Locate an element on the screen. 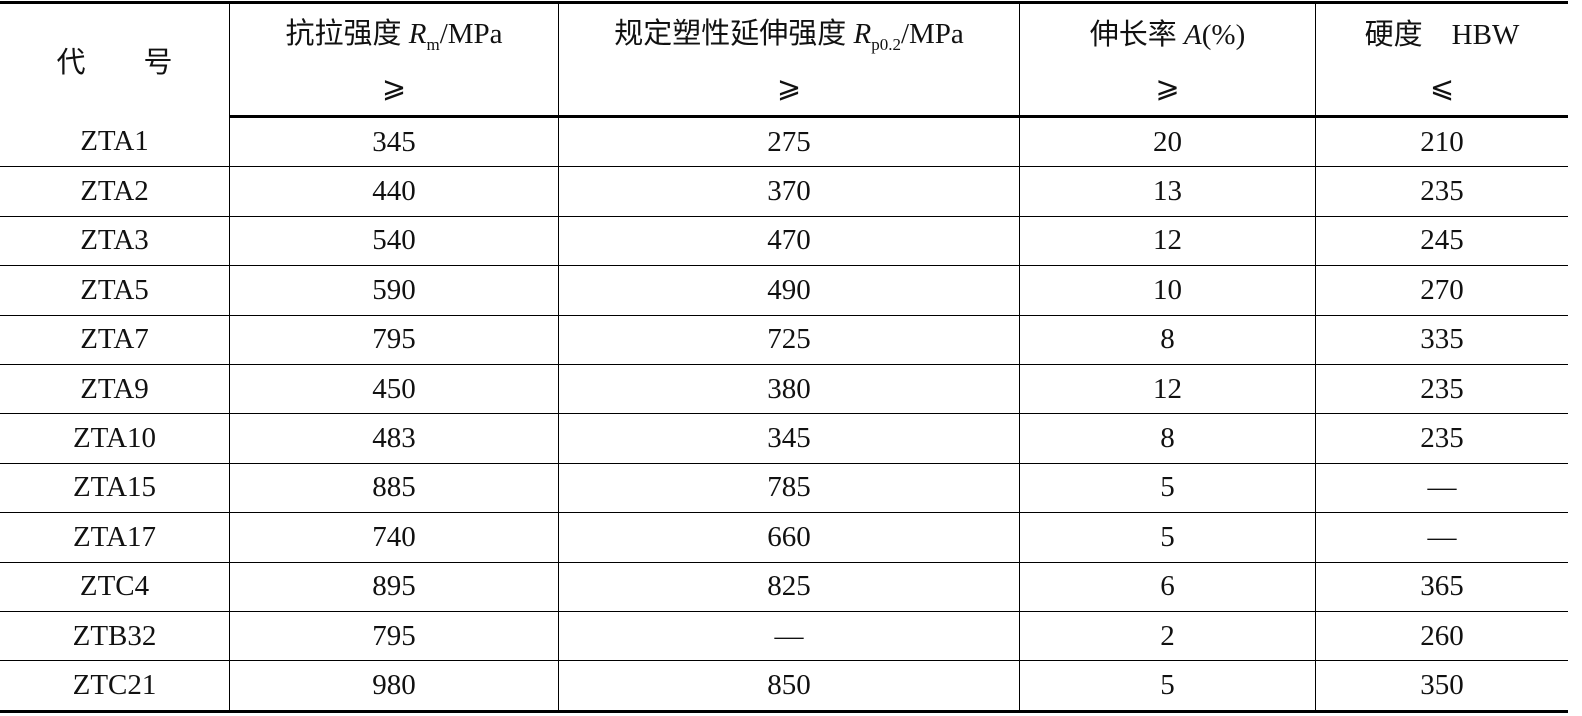 The height and width of the screenshot is (716, 1582). cell-code: ZTA1 is located at coordinates (115, 141).